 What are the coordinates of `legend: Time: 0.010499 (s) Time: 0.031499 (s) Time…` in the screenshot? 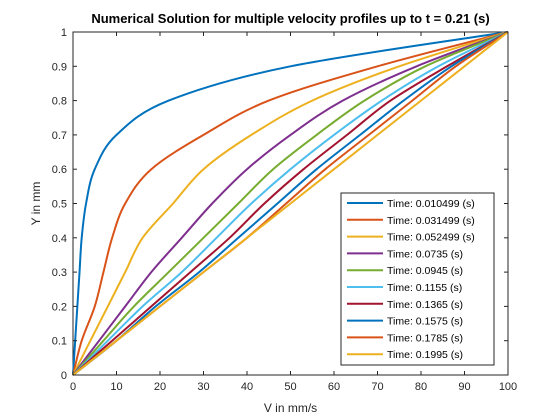 It's located at (417, 279).